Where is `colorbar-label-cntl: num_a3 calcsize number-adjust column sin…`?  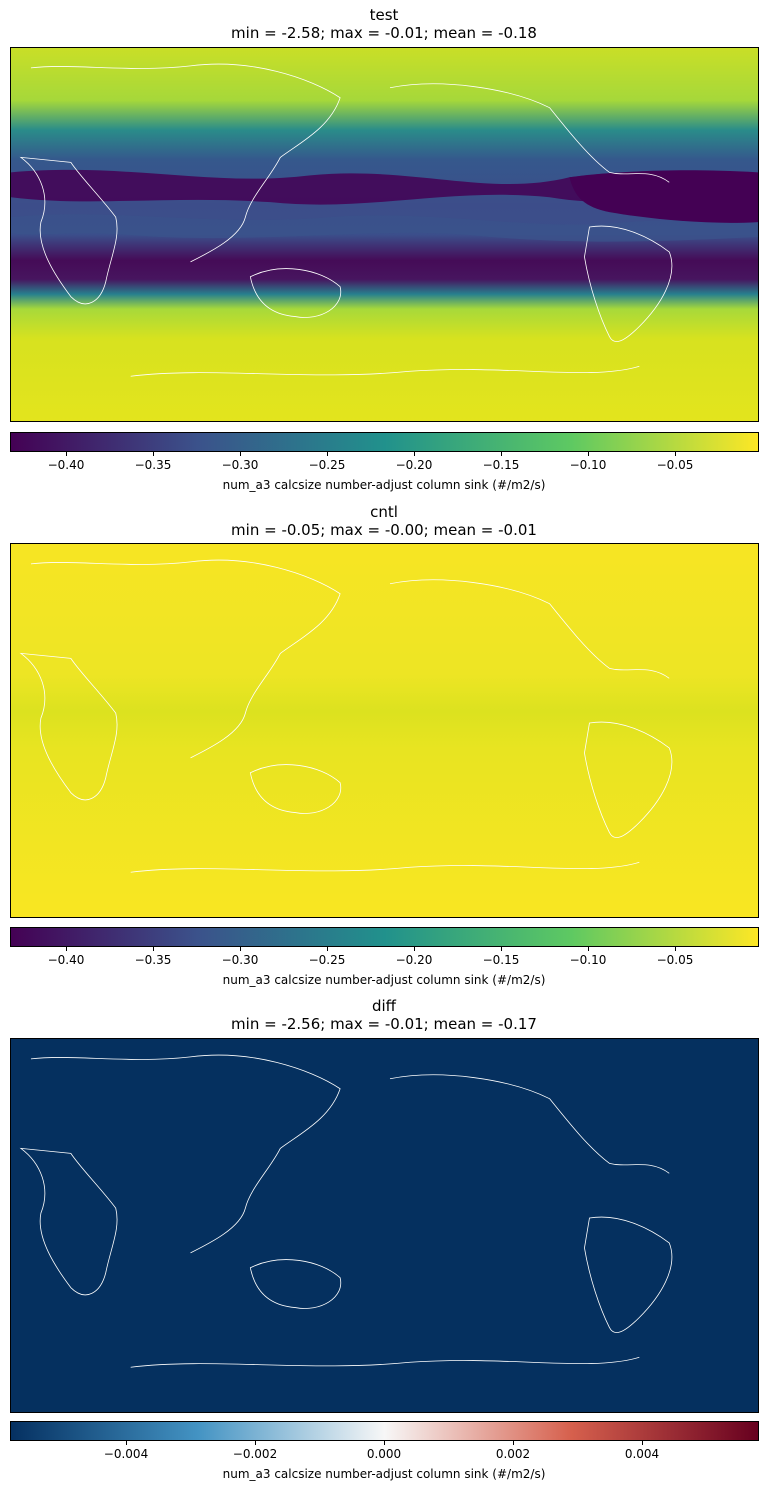
colorbar-label-cntl: num_a3 calcsize number-adjust column sin… is located at coordinates (384, 980).